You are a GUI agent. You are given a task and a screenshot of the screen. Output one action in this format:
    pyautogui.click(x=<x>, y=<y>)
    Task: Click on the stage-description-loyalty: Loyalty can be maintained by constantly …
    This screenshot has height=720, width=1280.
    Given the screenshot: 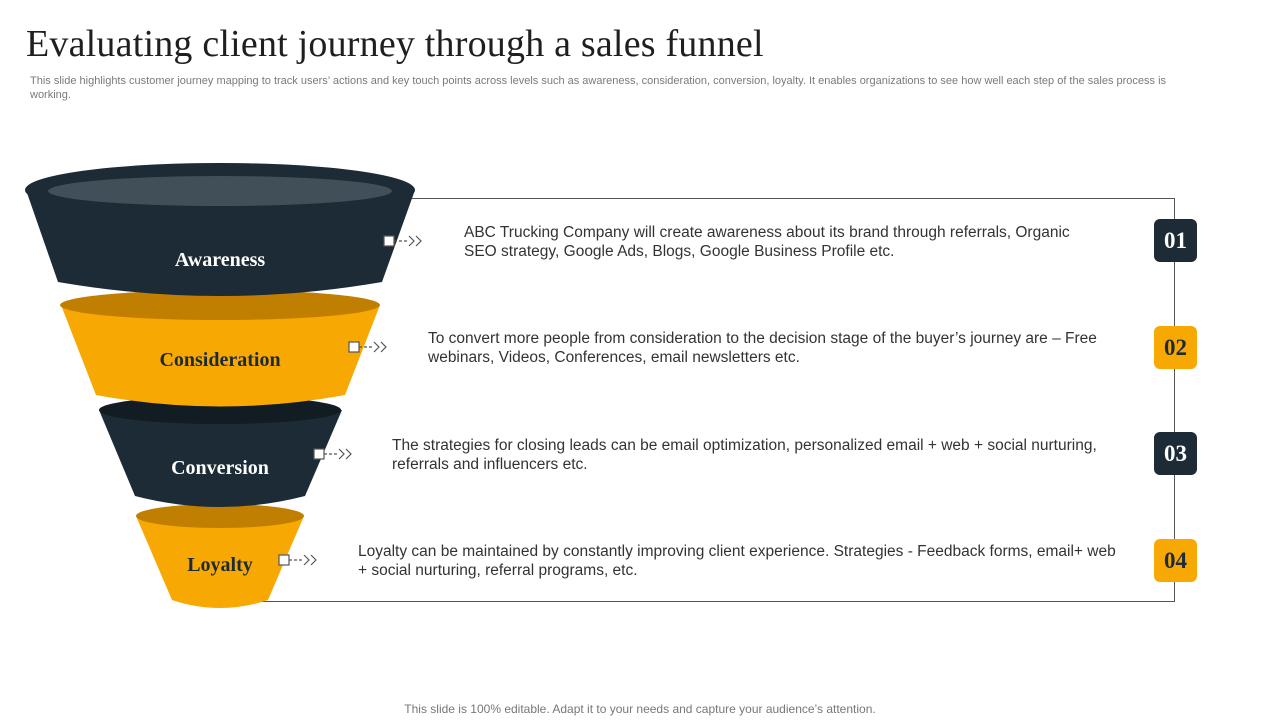 What is the action you would take?
    pyautogui.click(x=737, y=561)
    